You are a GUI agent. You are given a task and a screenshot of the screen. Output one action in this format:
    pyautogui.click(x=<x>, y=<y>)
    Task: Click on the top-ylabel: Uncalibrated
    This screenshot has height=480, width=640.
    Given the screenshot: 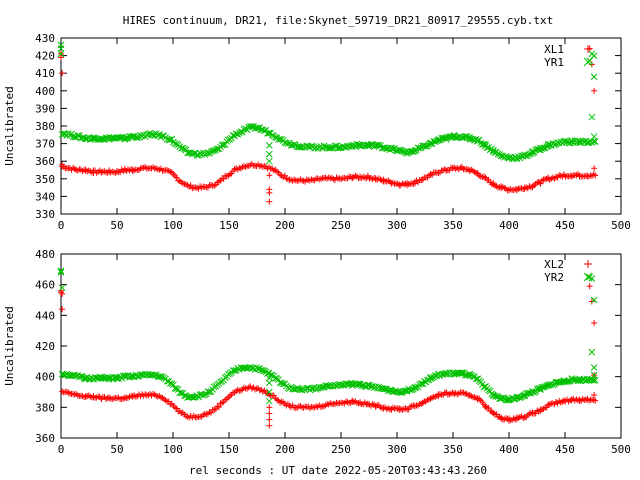 What is the action you would take?
    pyautogui.click(x=9, y=125)
    